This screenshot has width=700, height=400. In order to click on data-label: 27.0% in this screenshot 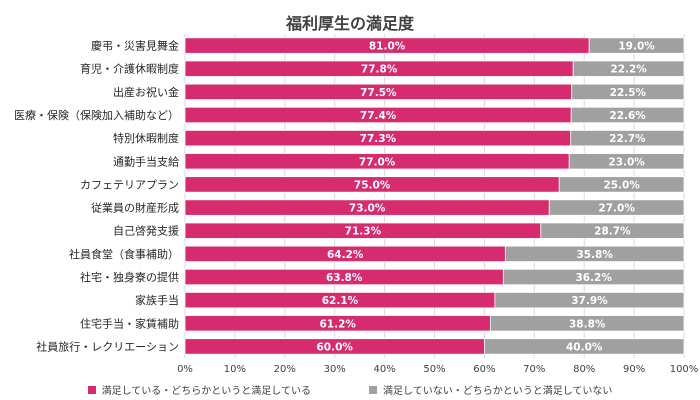, I will do `click(616, 209)`.